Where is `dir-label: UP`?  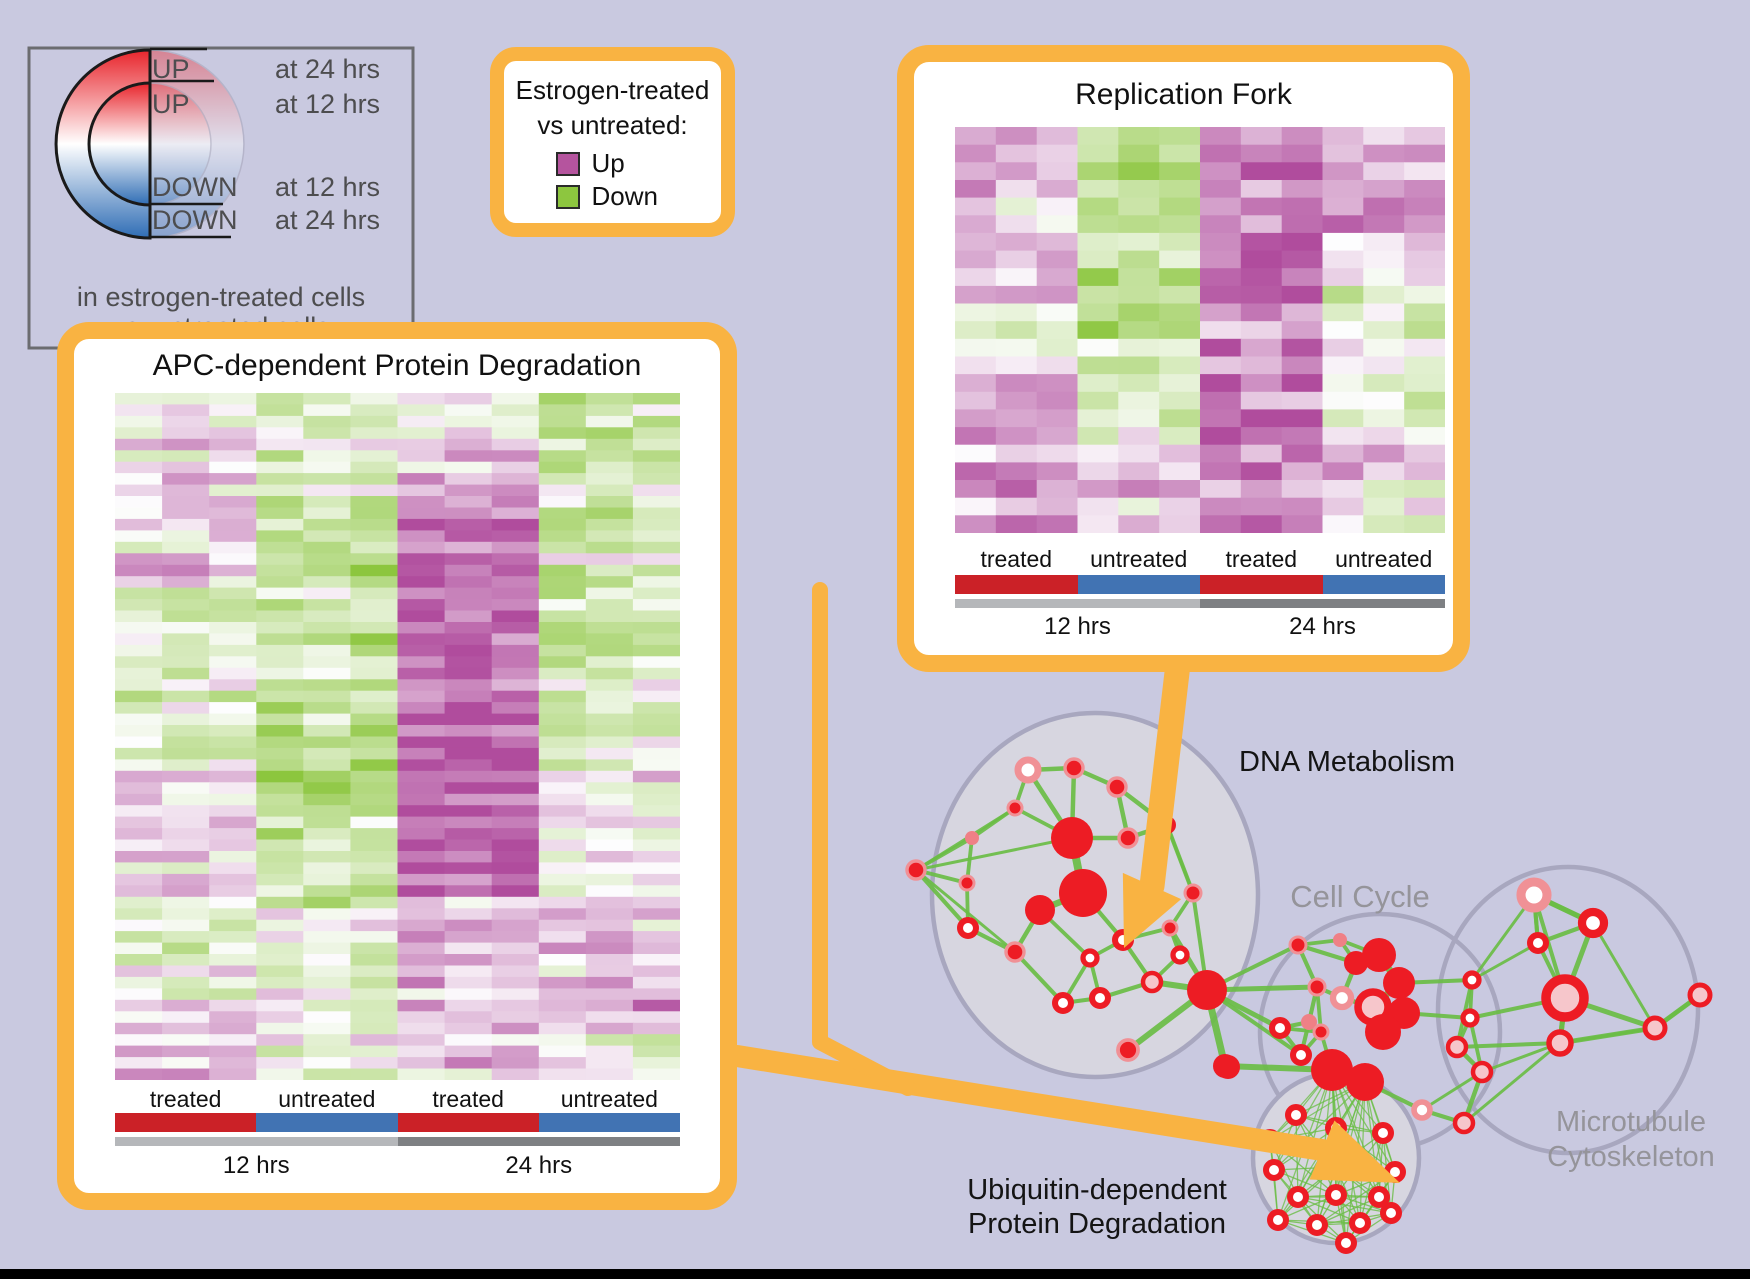 dir-label: UP is located at coordinates (171, 69).